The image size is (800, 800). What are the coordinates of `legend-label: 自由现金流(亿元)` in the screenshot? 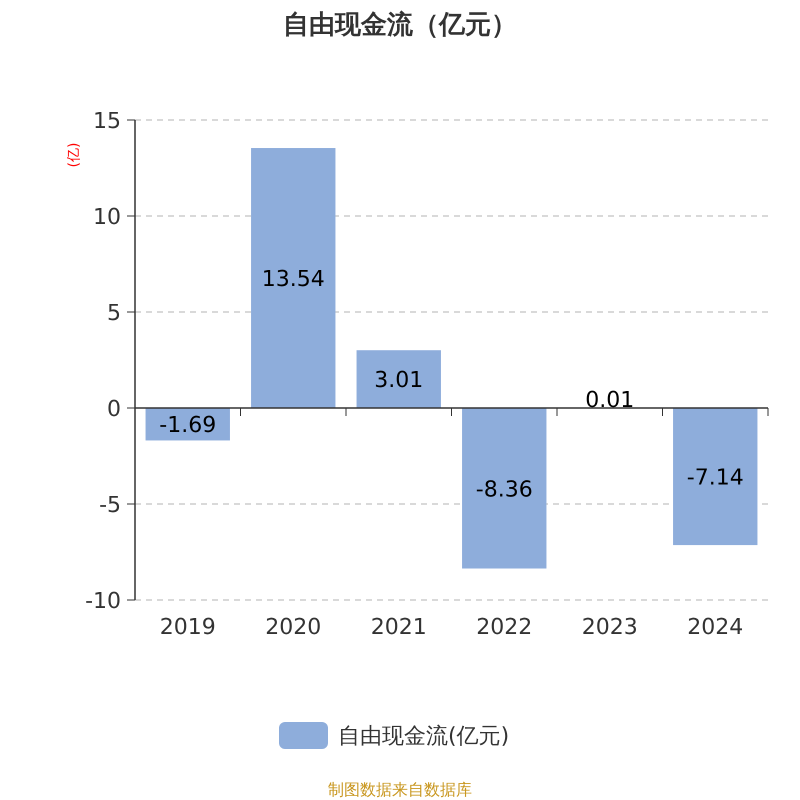 It's located at (424, 736).